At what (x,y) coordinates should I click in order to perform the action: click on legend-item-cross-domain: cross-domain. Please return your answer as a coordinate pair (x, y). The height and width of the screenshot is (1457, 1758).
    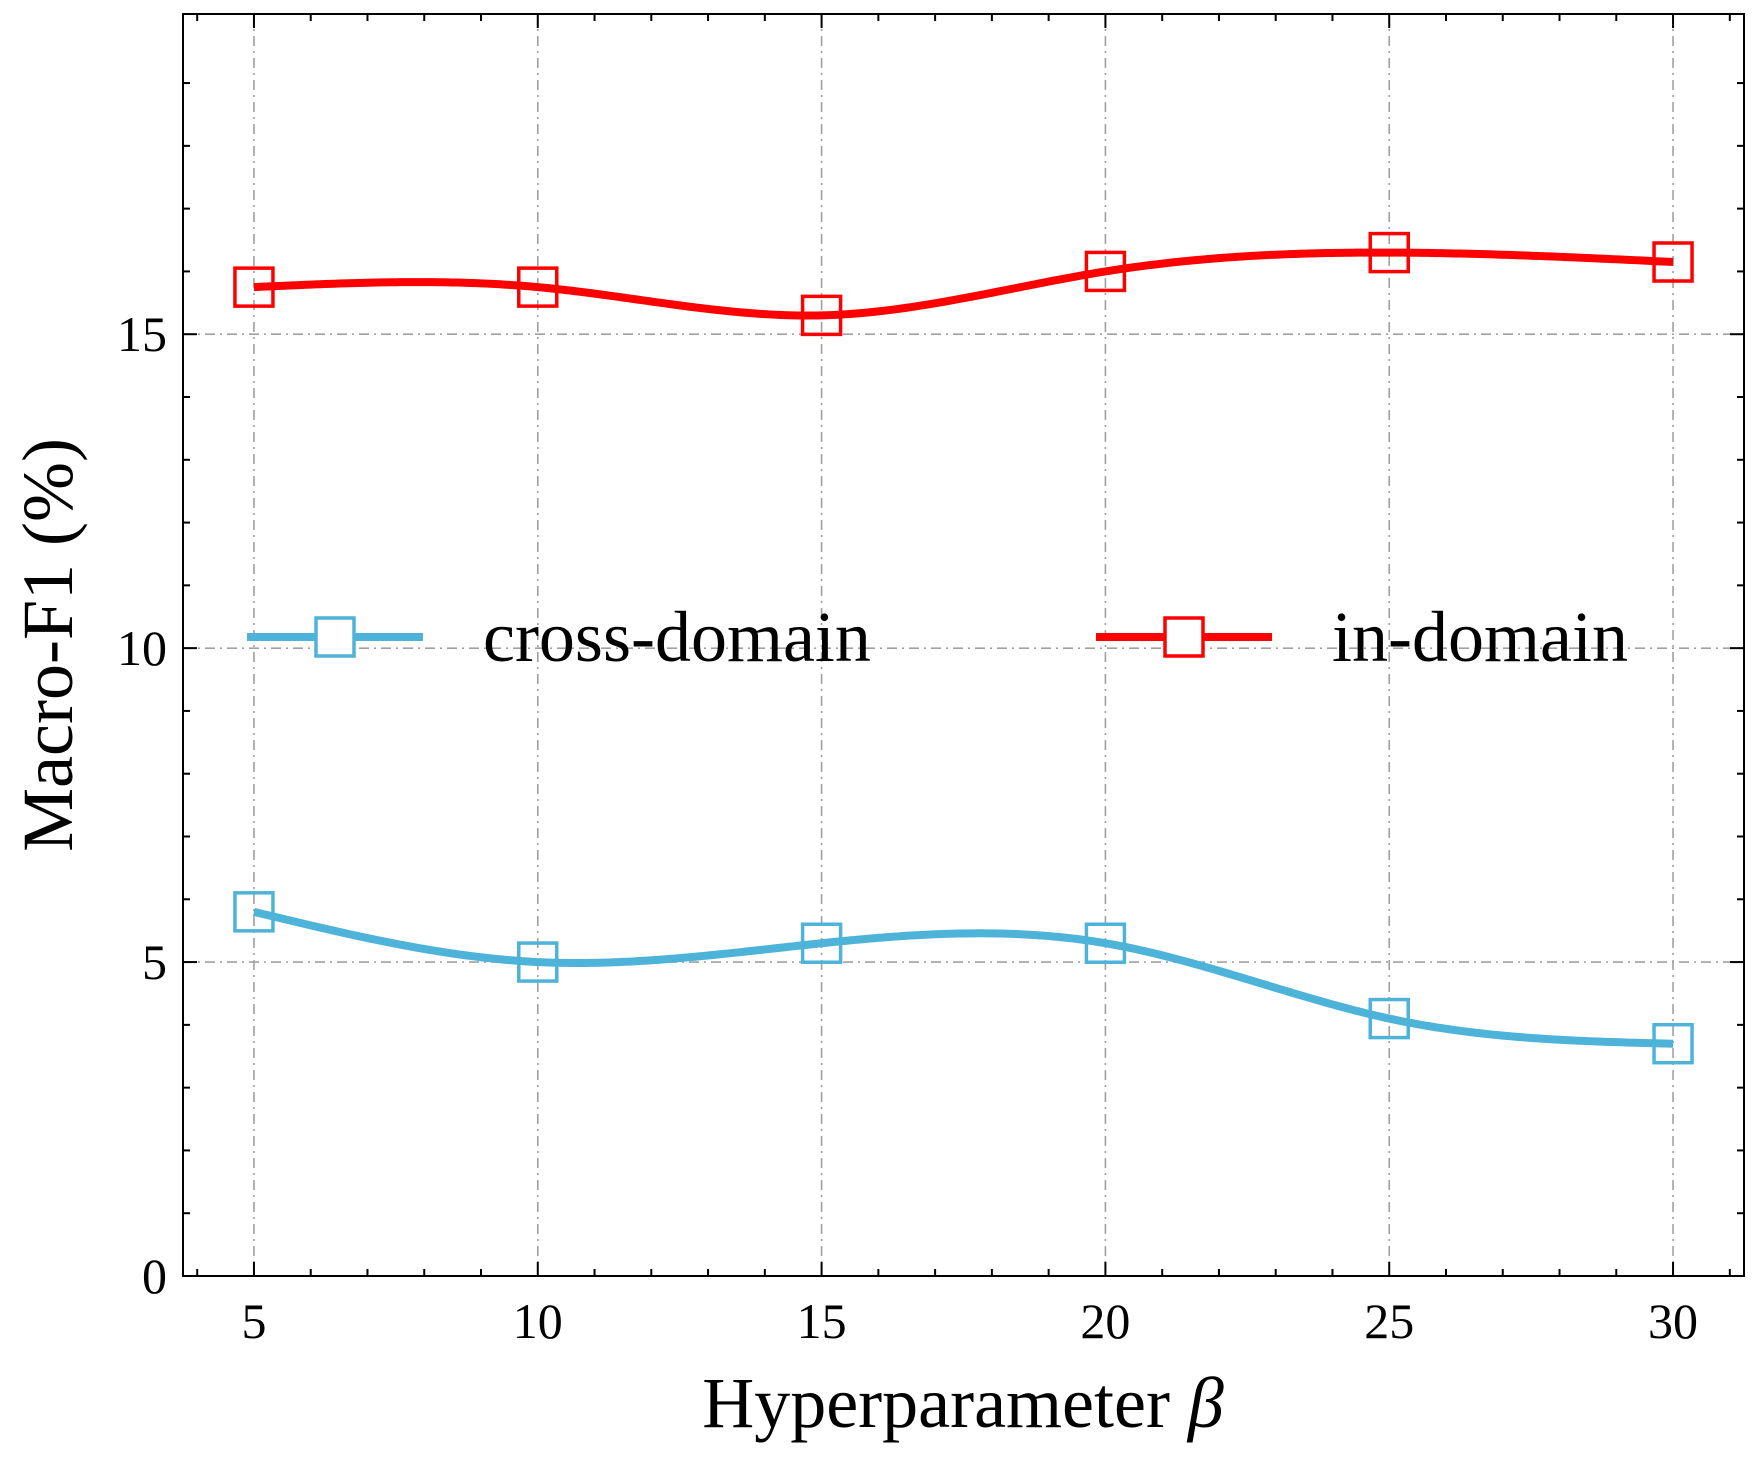
    Looking at the image, I should click on (559, 637).